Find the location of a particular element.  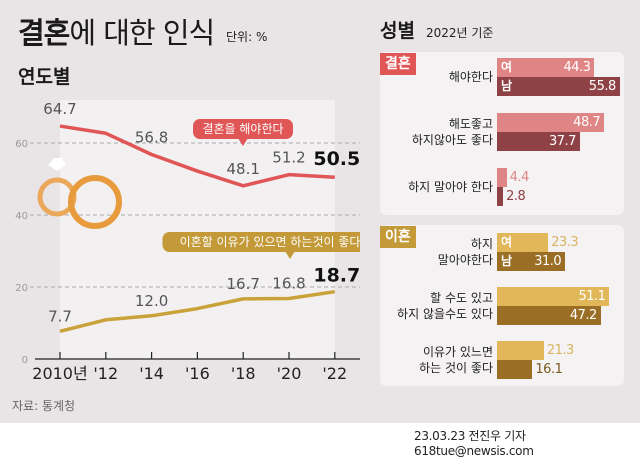

marriage-category-label: 하지 말아야 한다 is located at coordinates (450, 187).